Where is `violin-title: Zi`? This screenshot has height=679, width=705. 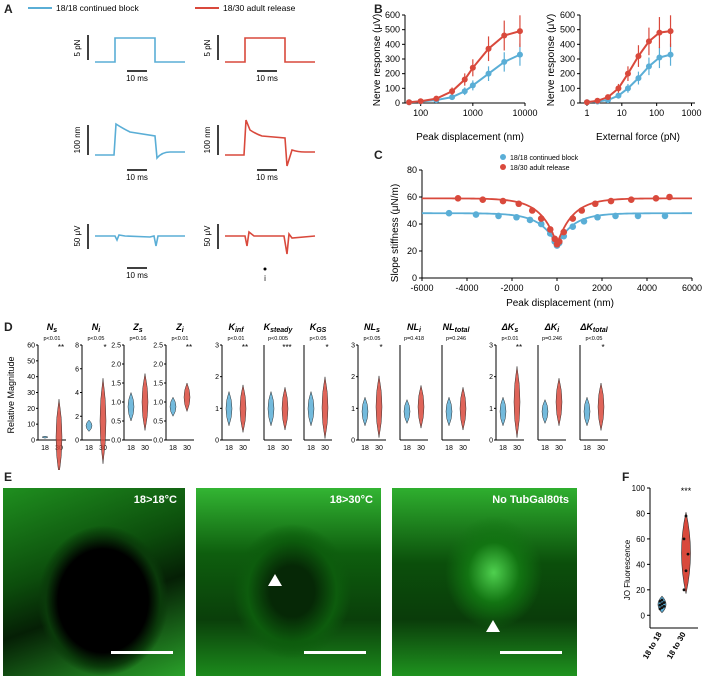
violin-title: Zi is located at coordinates (180, 328).